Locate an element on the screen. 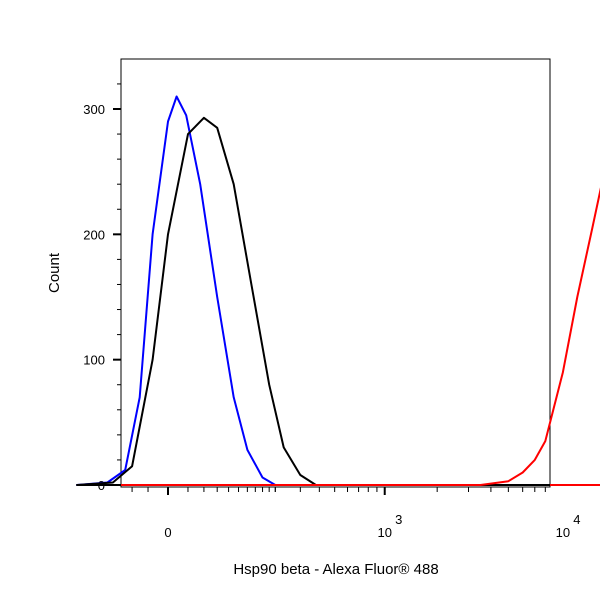 This screenshot has width=600, height=600. x-tick-exponent: 3 is located at coordinates (398, 519).